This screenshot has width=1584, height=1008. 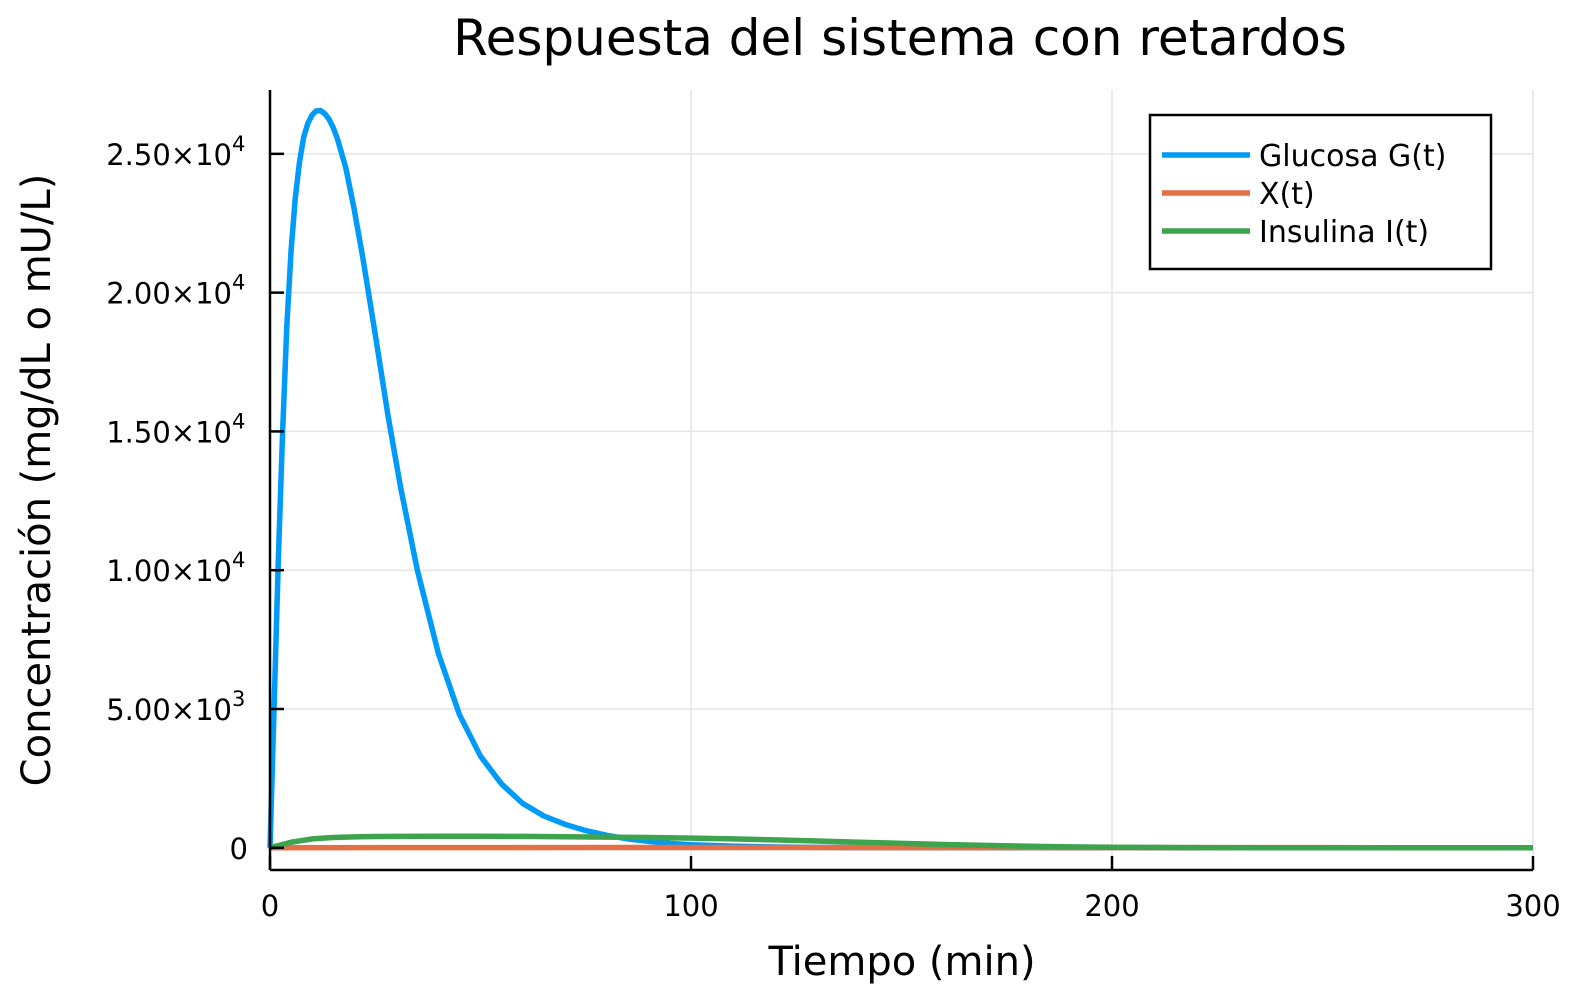 What do you see at coordinates (37, 480) in the screenshot?
I see `y-axis-label: Concentración (mg/dL o mU/L)` at bounding box center [37, 480].